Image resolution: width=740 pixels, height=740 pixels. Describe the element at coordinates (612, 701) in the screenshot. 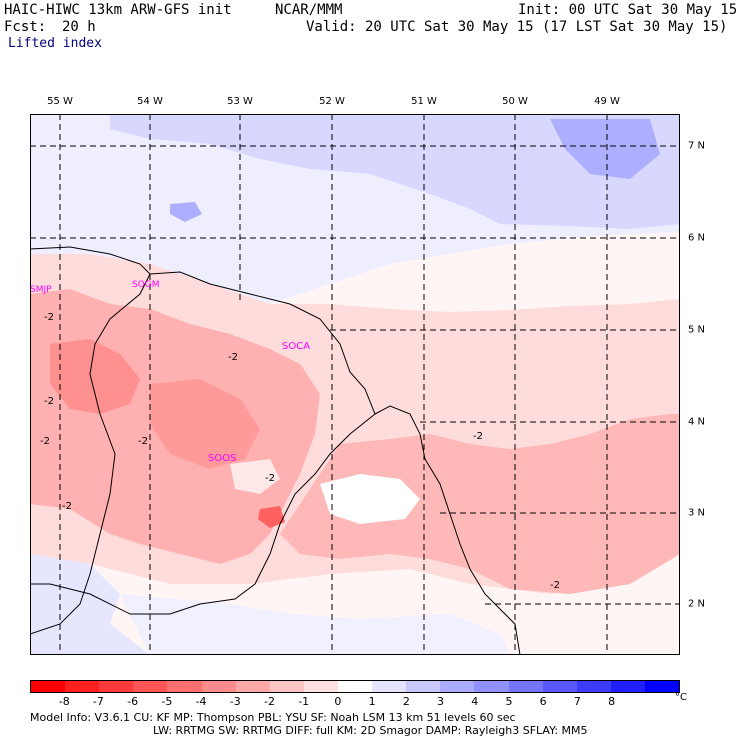

I see `colorbar-tick-label: 8` at that location.